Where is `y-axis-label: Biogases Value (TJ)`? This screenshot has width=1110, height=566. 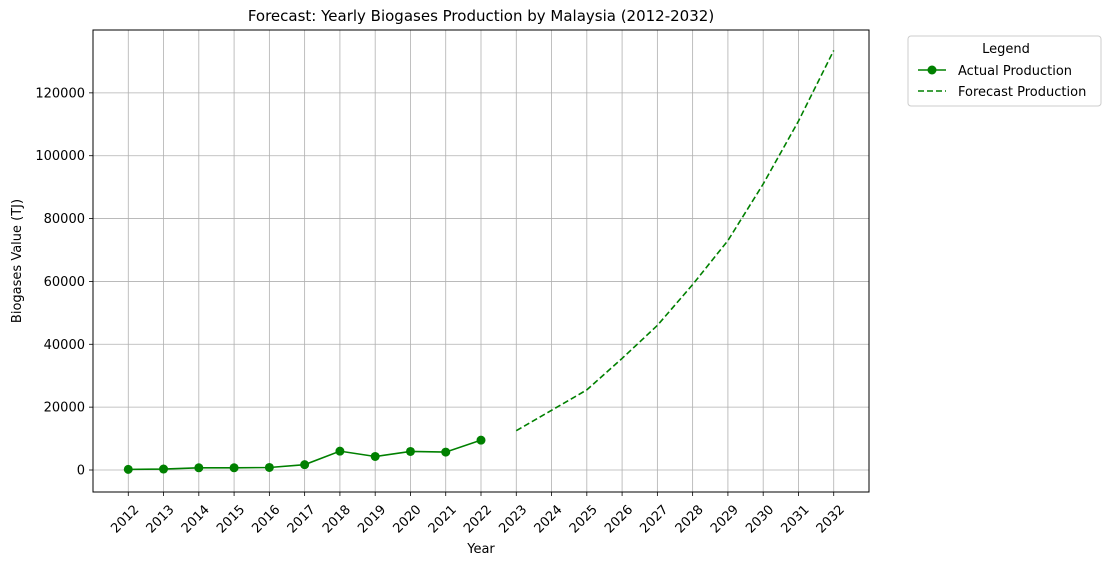
y-axis-label: Biogases Value (TJ) is located at coordinates (17, 261).